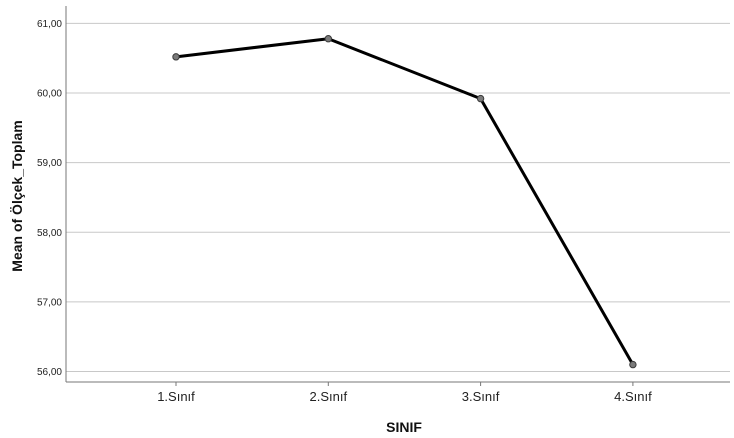  I want to click on y-tick-label: 61,00, so click(49, 24).